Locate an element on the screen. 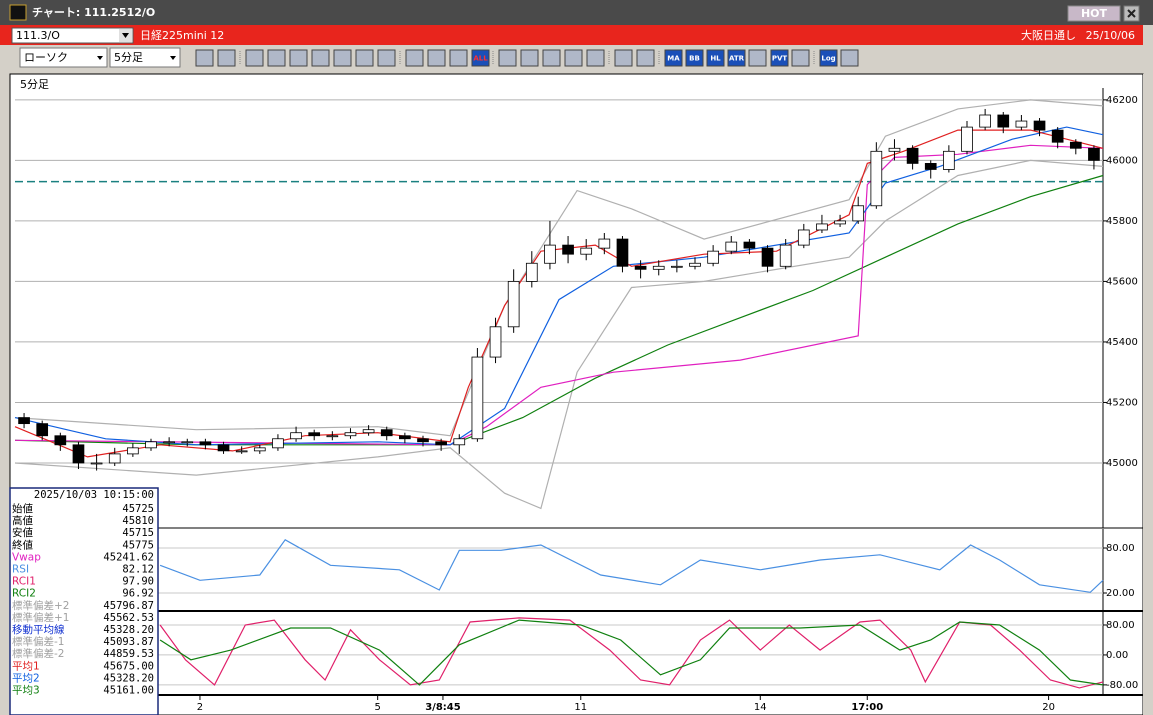 The width and height of the screenshot is (1153, 715). info-label: 高値 is located at coordinates (22, 520).